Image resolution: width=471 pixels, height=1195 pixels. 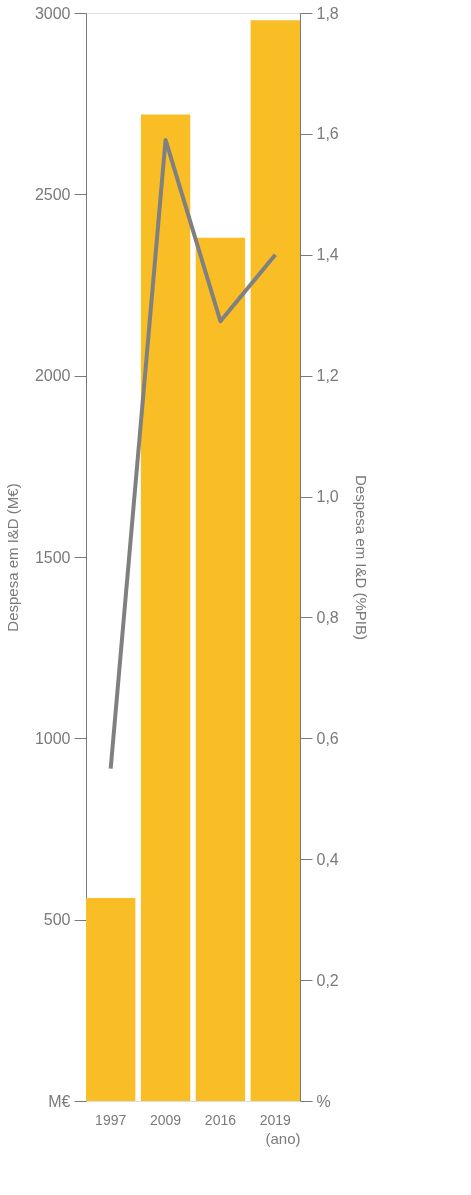 What do you see at coordinates (275, 1119) in the screenshot?
I see `x-tick-label: 2019` at bounding box center [275, 1119].